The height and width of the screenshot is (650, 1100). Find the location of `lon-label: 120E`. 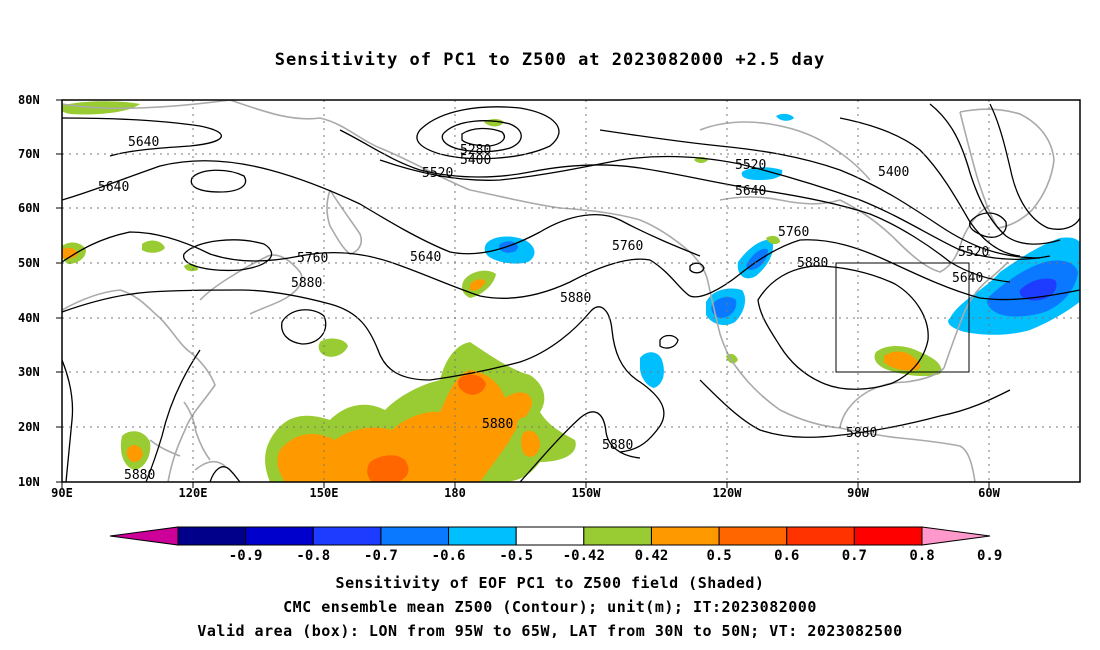

lon-label: 120E is located at coordinates (193, 493).